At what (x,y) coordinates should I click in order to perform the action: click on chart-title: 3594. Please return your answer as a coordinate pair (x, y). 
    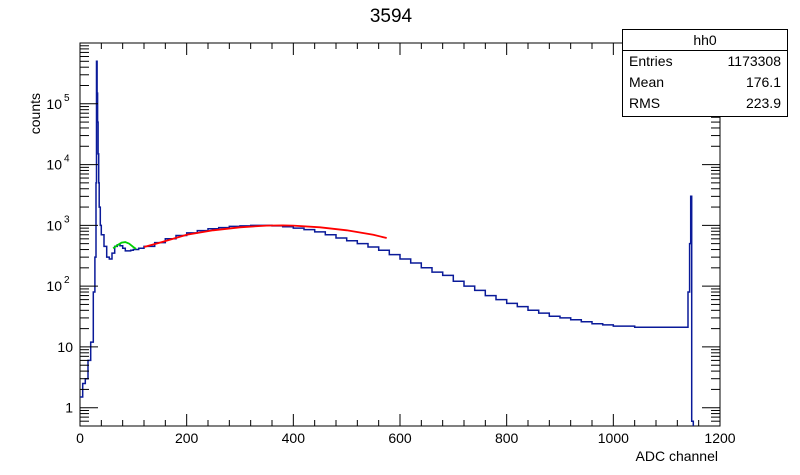
    Looking at the image, I should click on (391, 16).